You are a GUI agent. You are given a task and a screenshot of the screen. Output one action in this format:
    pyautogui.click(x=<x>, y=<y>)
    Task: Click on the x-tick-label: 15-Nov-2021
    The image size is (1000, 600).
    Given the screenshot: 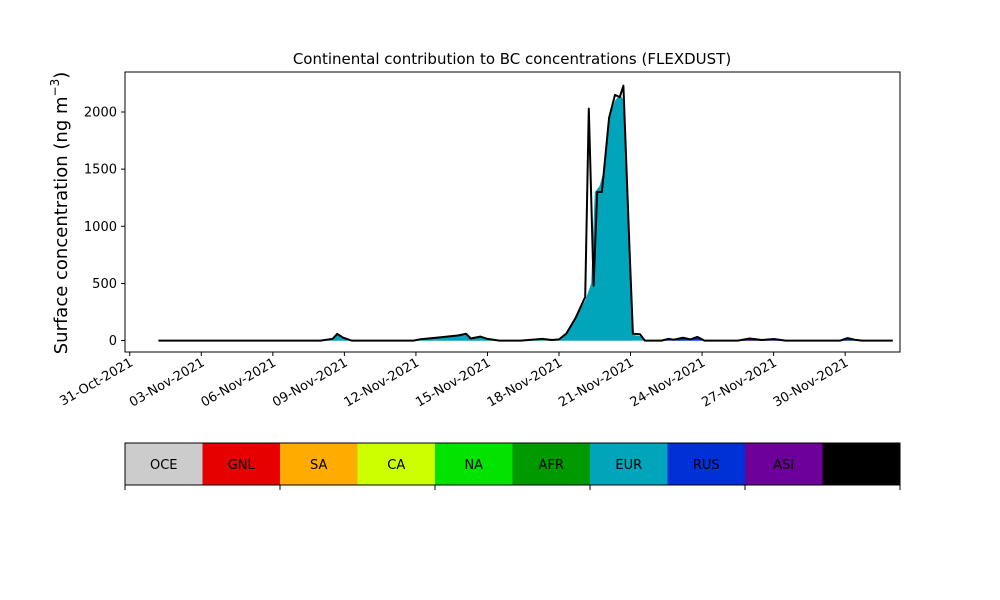 What is the action you would take?
    pyautogui.click(x=453, y=382)
    